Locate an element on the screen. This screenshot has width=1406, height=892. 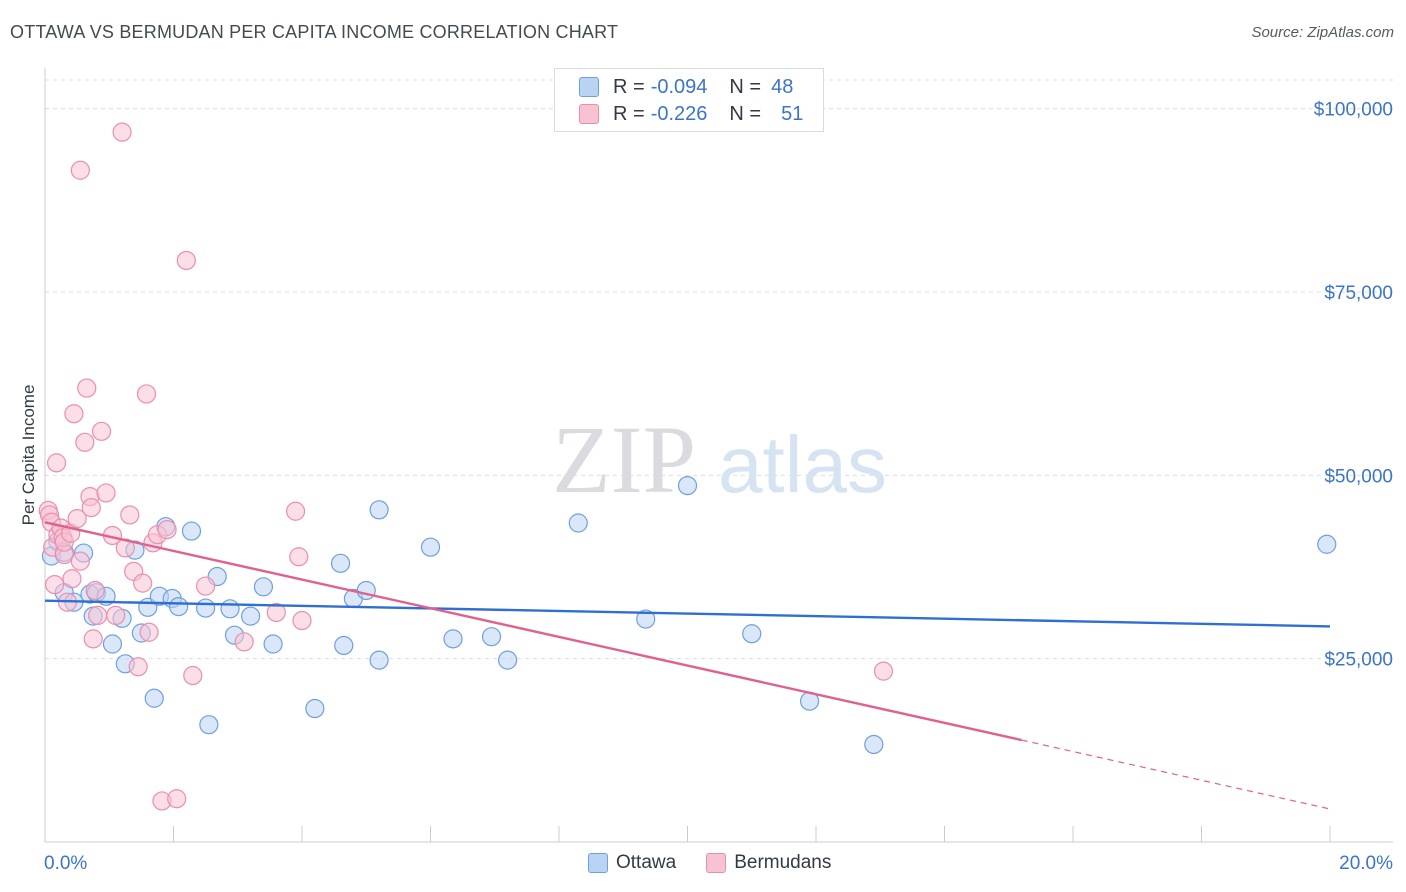
watermark-zip: ZIP is located at coordinates (624, 459).